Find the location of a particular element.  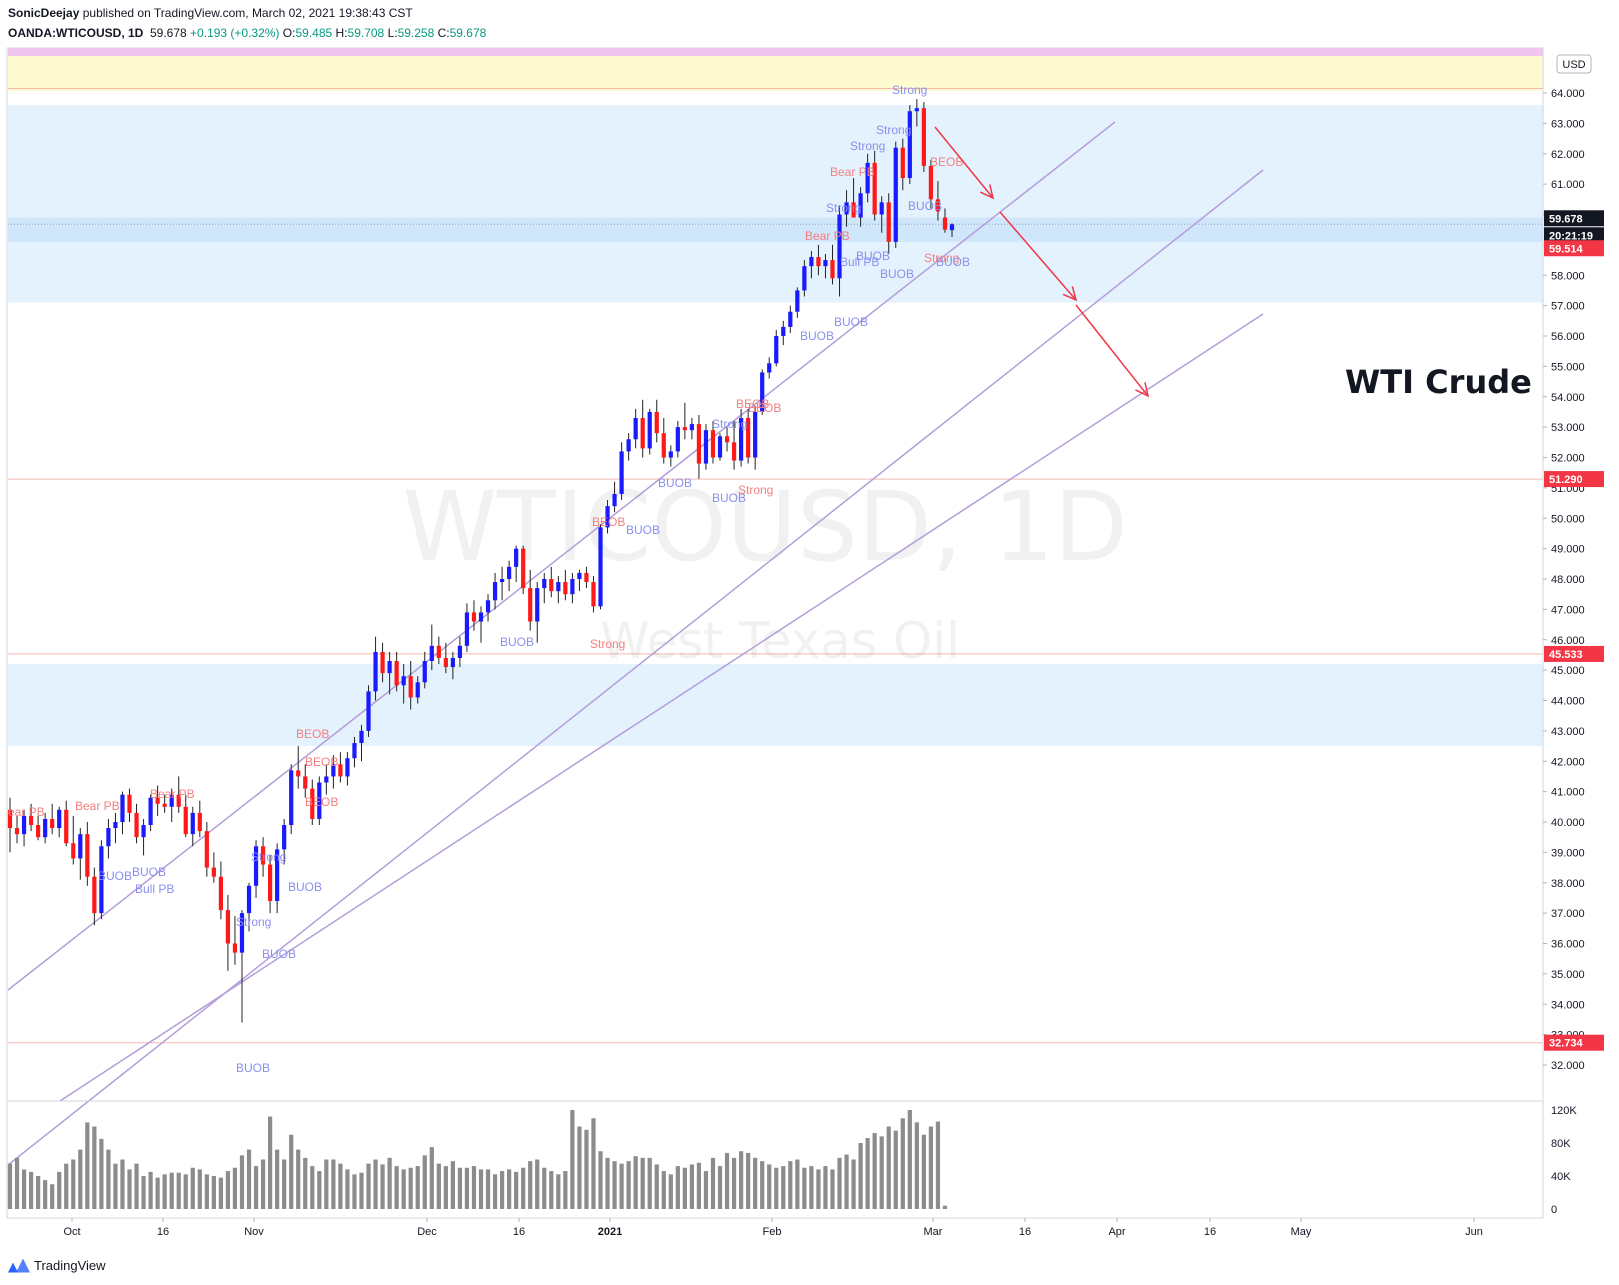

currency-button is located at coordinates (1574, 64).